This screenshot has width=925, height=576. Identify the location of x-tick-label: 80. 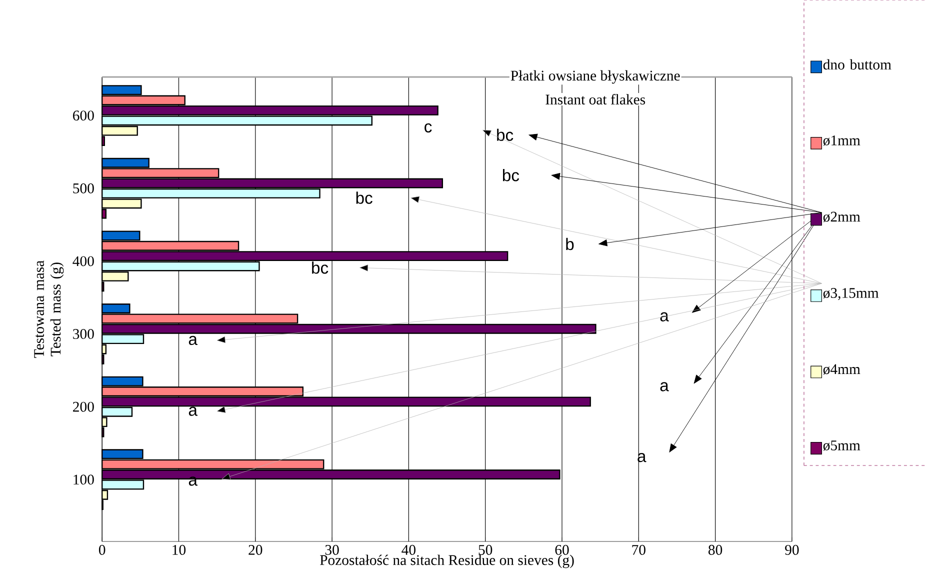
(715, 550).